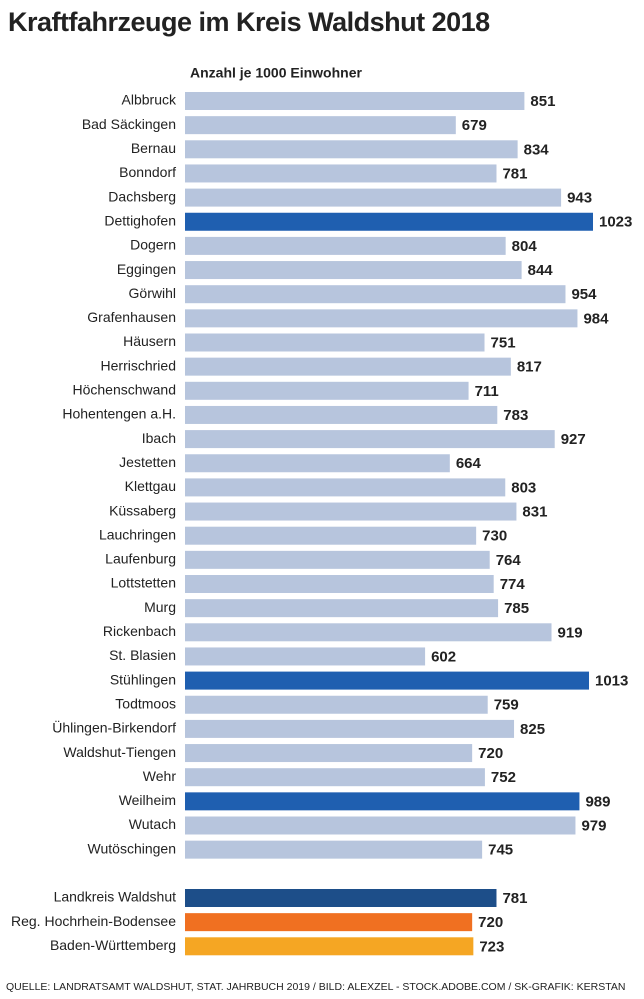  I want to click on value-label: 774, so click(513, 584).